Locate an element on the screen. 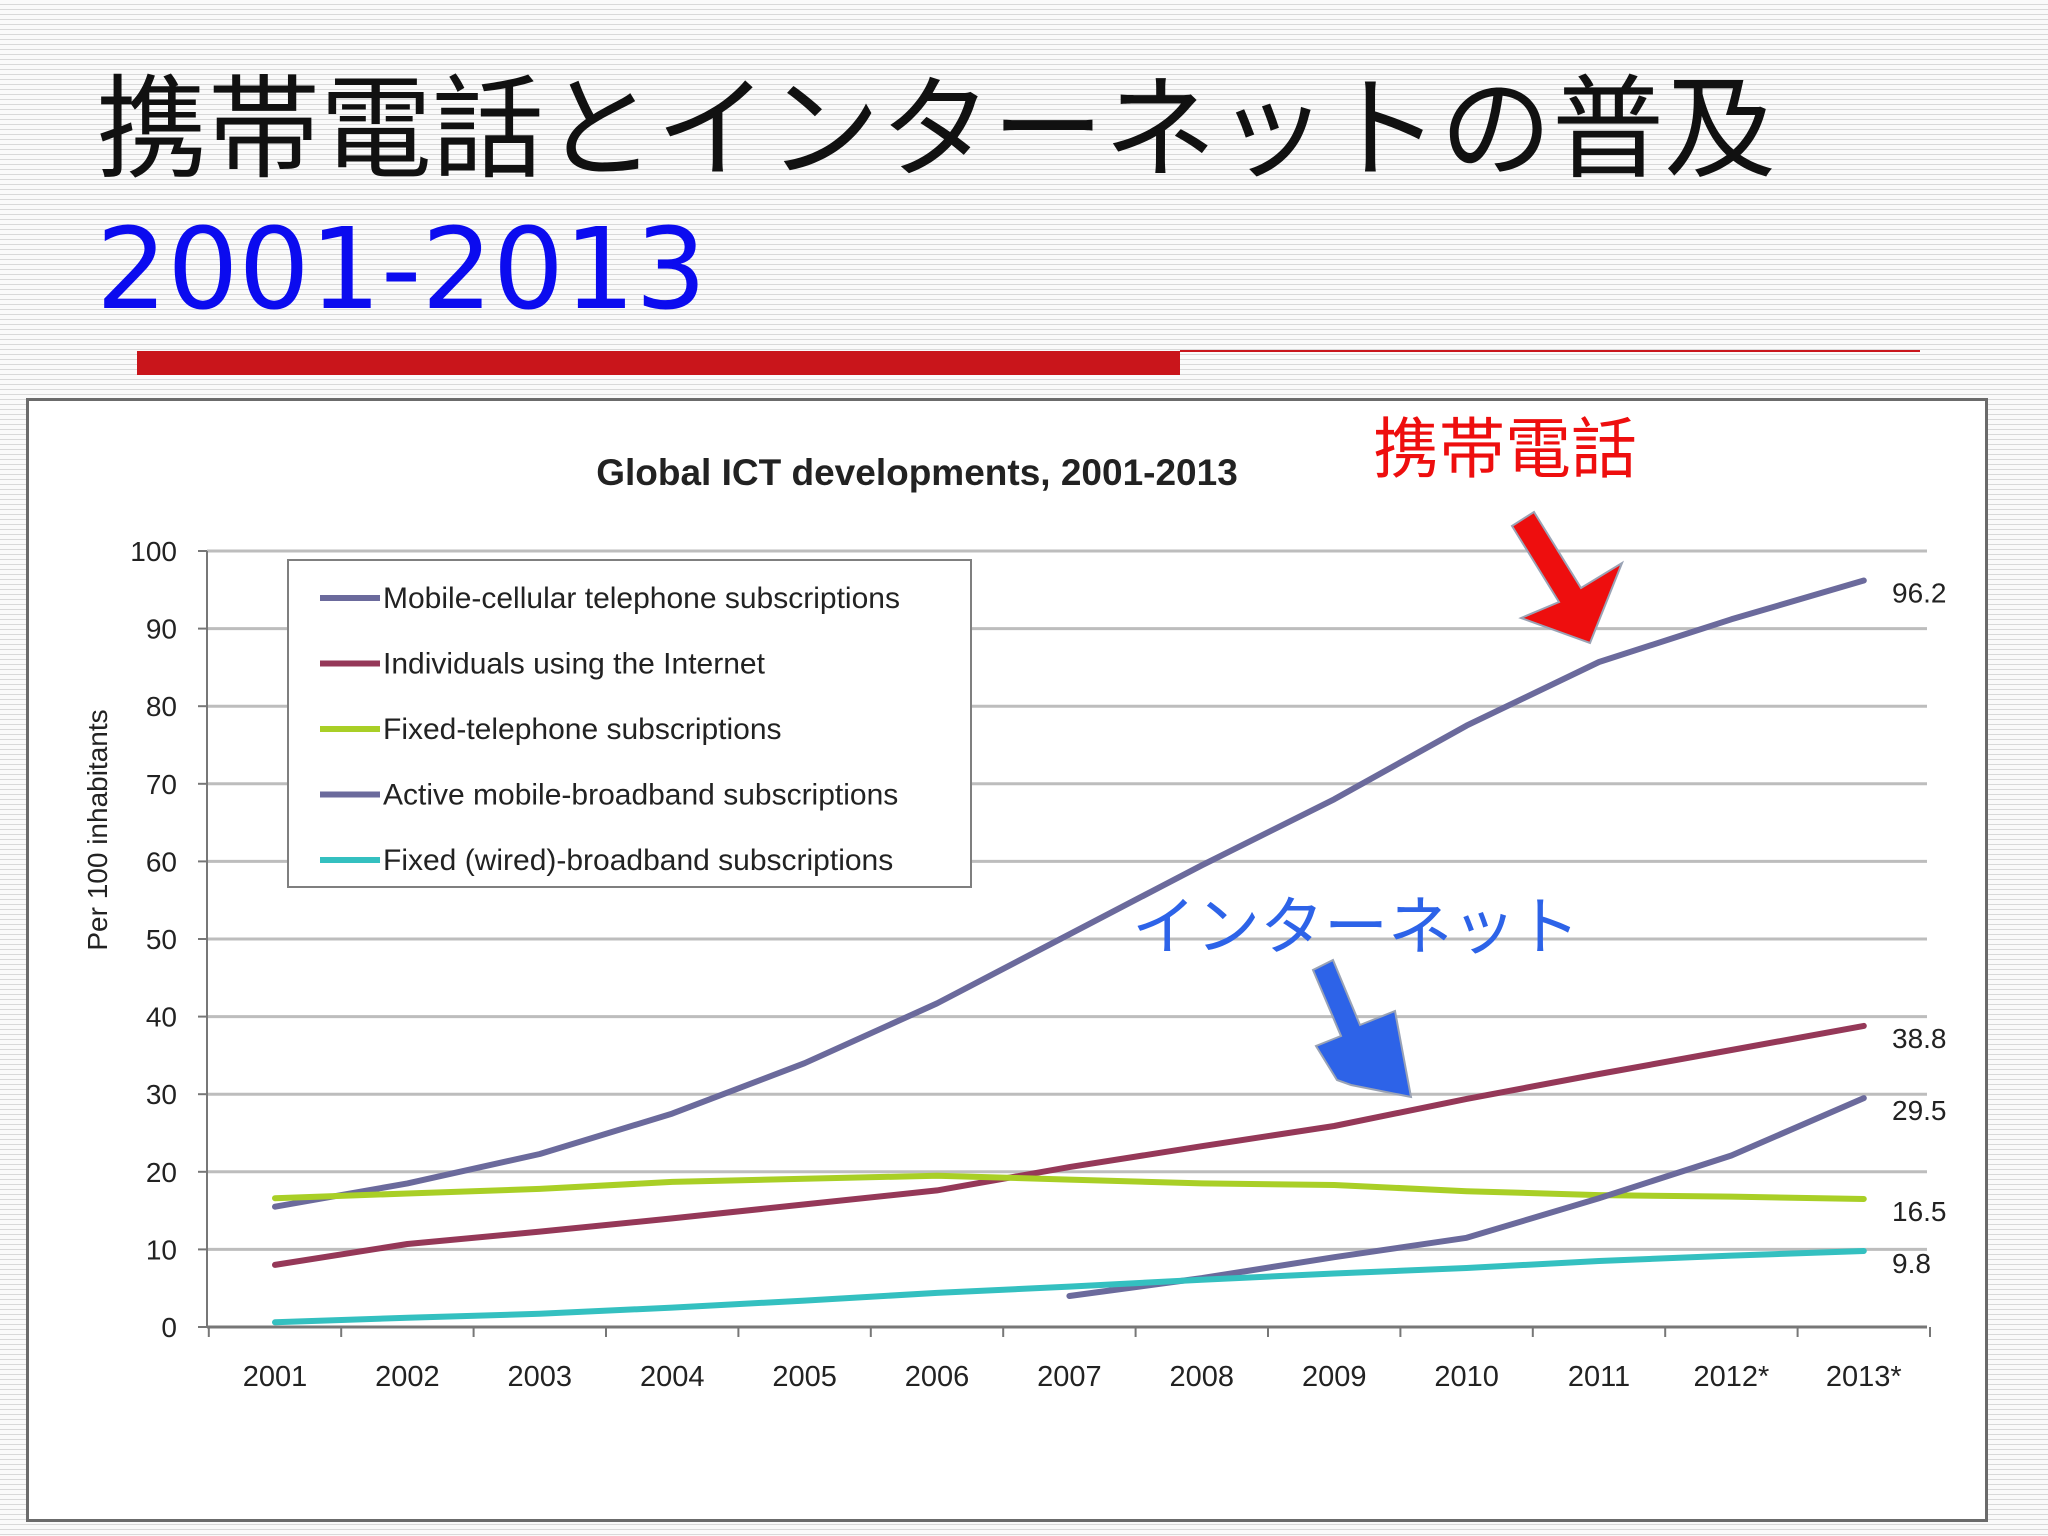 This screenshot has height=1536, width=2048. x-tick-label: 2005 is located at coordinates (804, 1377).